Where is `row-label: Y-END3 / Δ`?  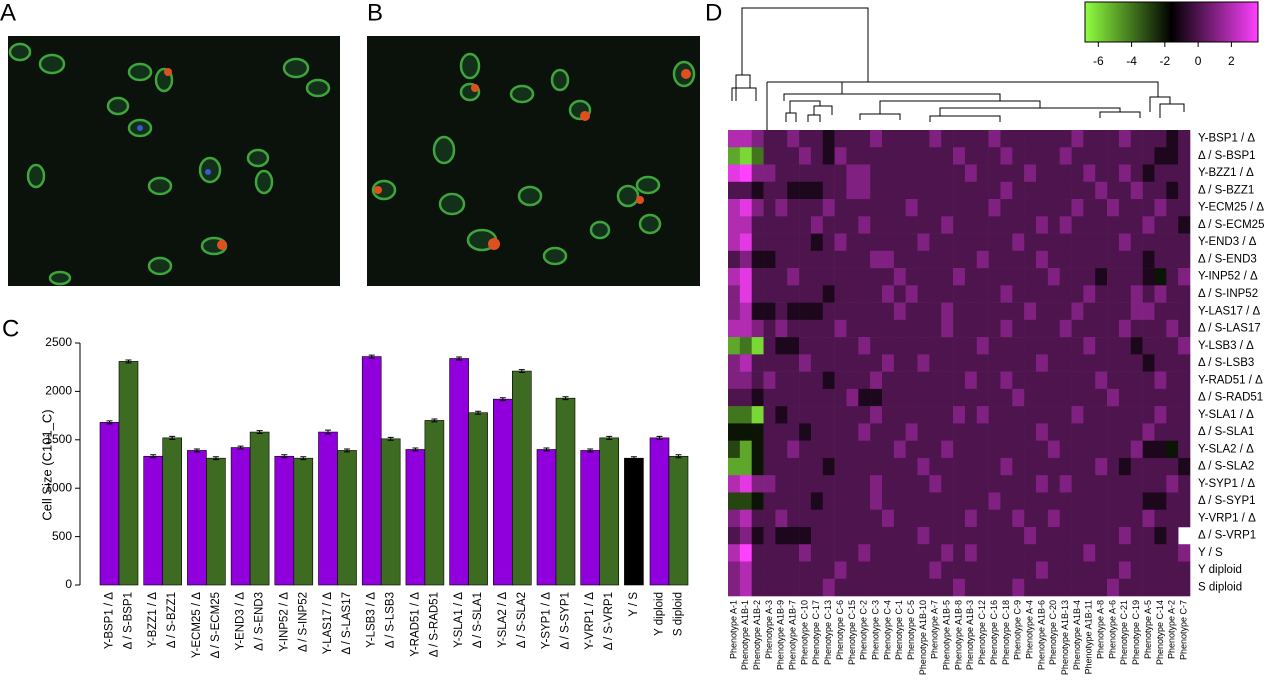
row-label: Y-END3 / Δ is located at coordinates (1227, 242).